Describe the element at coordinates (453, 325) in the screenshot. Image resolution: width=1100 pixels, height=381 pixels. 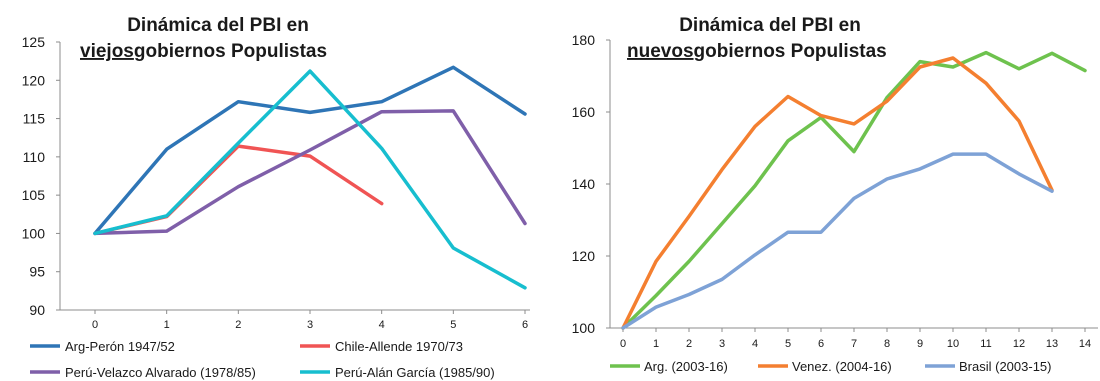
I see `left-x-tick-label: 5` at that location.